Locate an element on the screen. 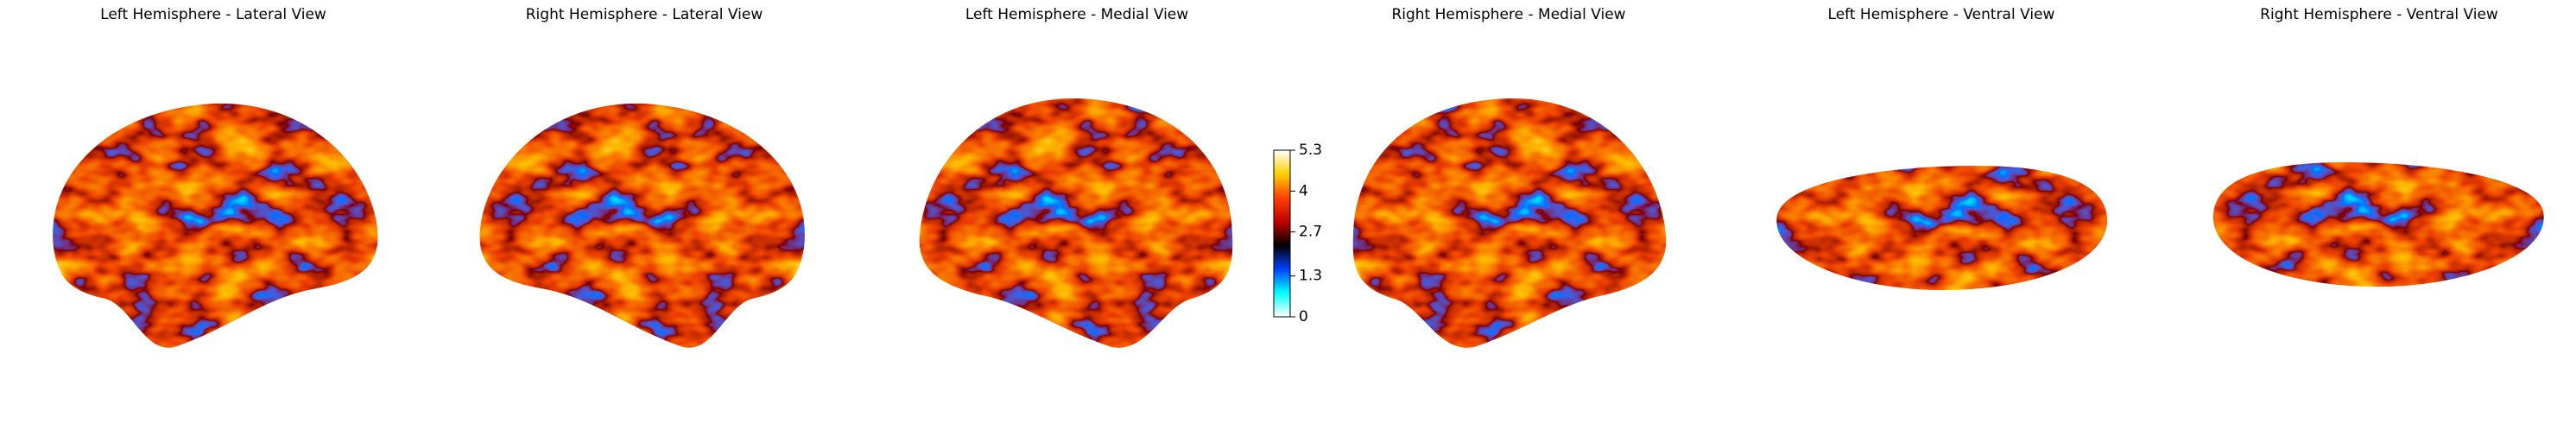 The width and height of the screenshot is (2576, 442). panel-title: Left Hemisphere - Lateral View is located at coordinates (213, 14).